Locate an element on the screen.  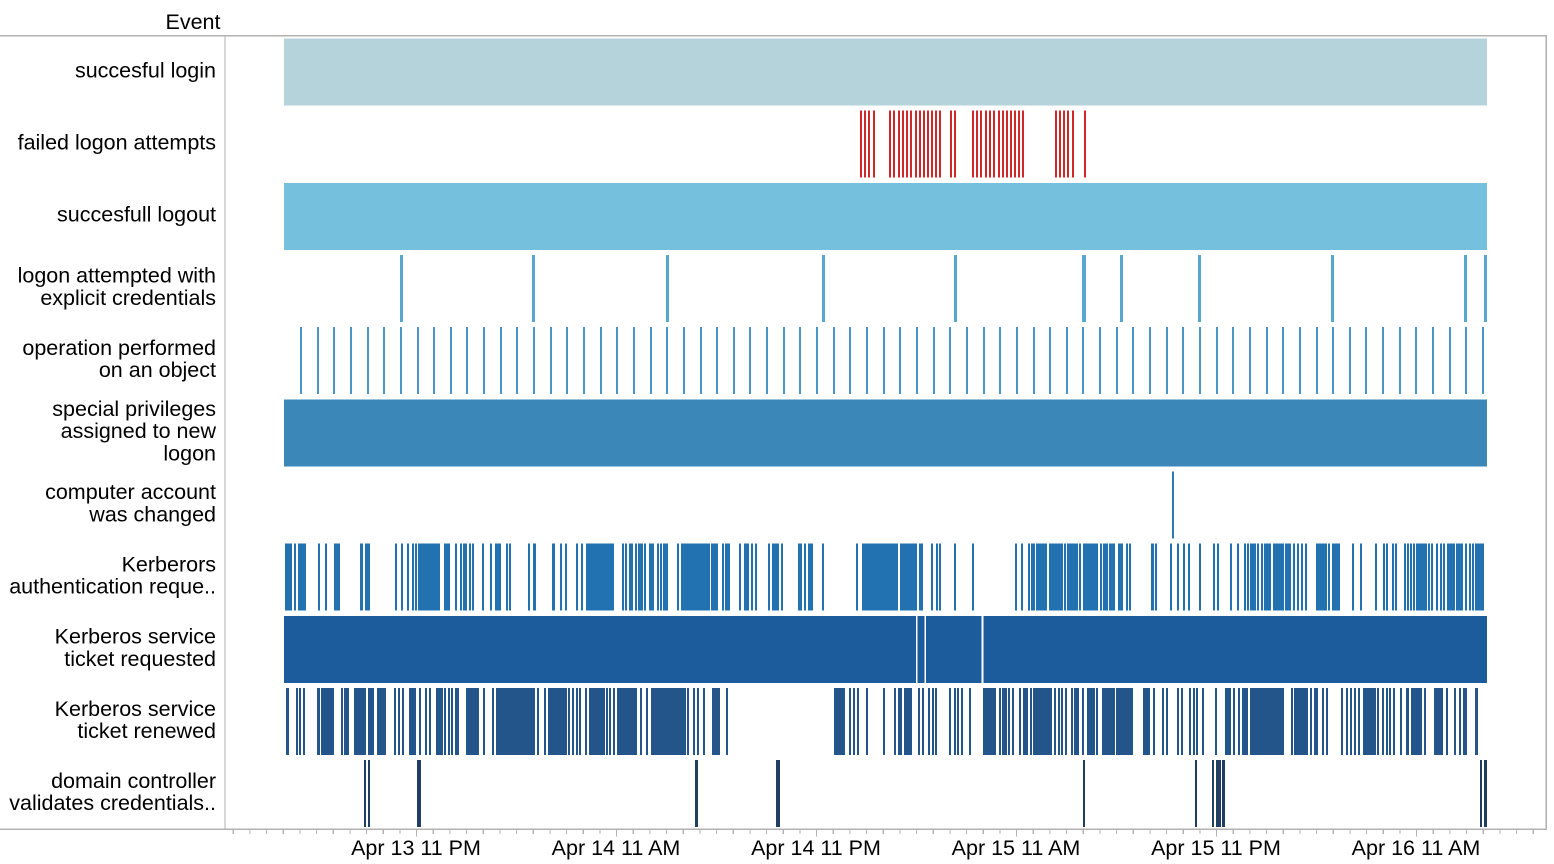
svg-text: Apr 16 11 AM is located at coordinates (1416, 848).